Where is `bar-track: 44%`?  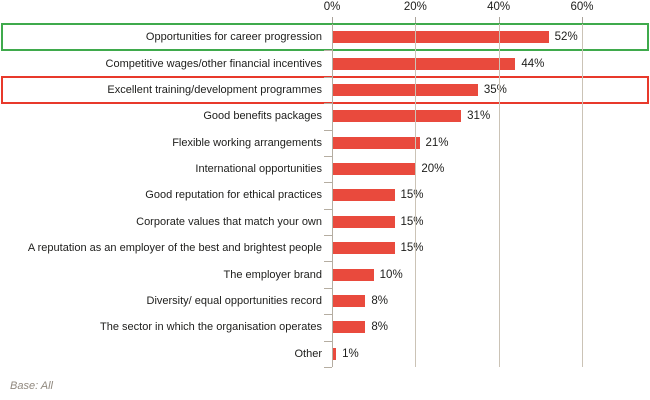 bar-track: 44% is located at coordinates (490, 63).